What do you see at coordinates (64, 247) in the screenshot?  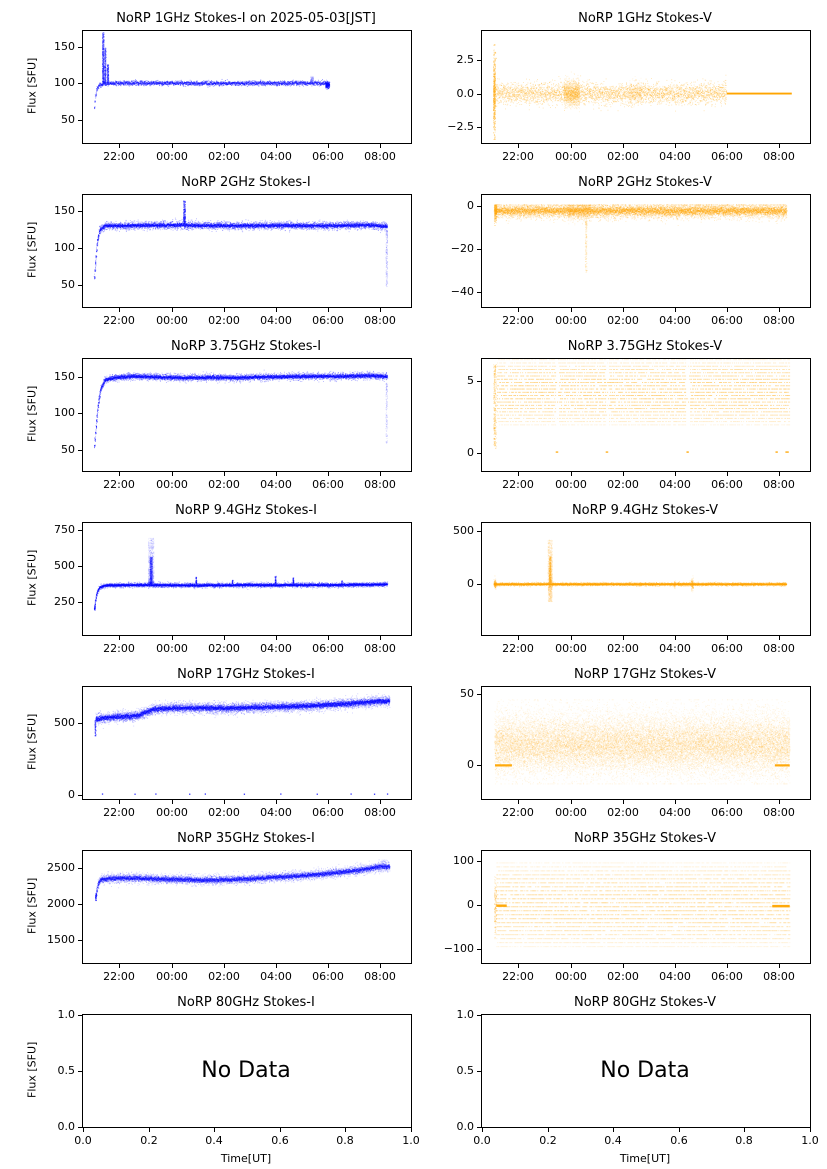 I see `y-tick-label: 100` at bounding box center [64, 247].